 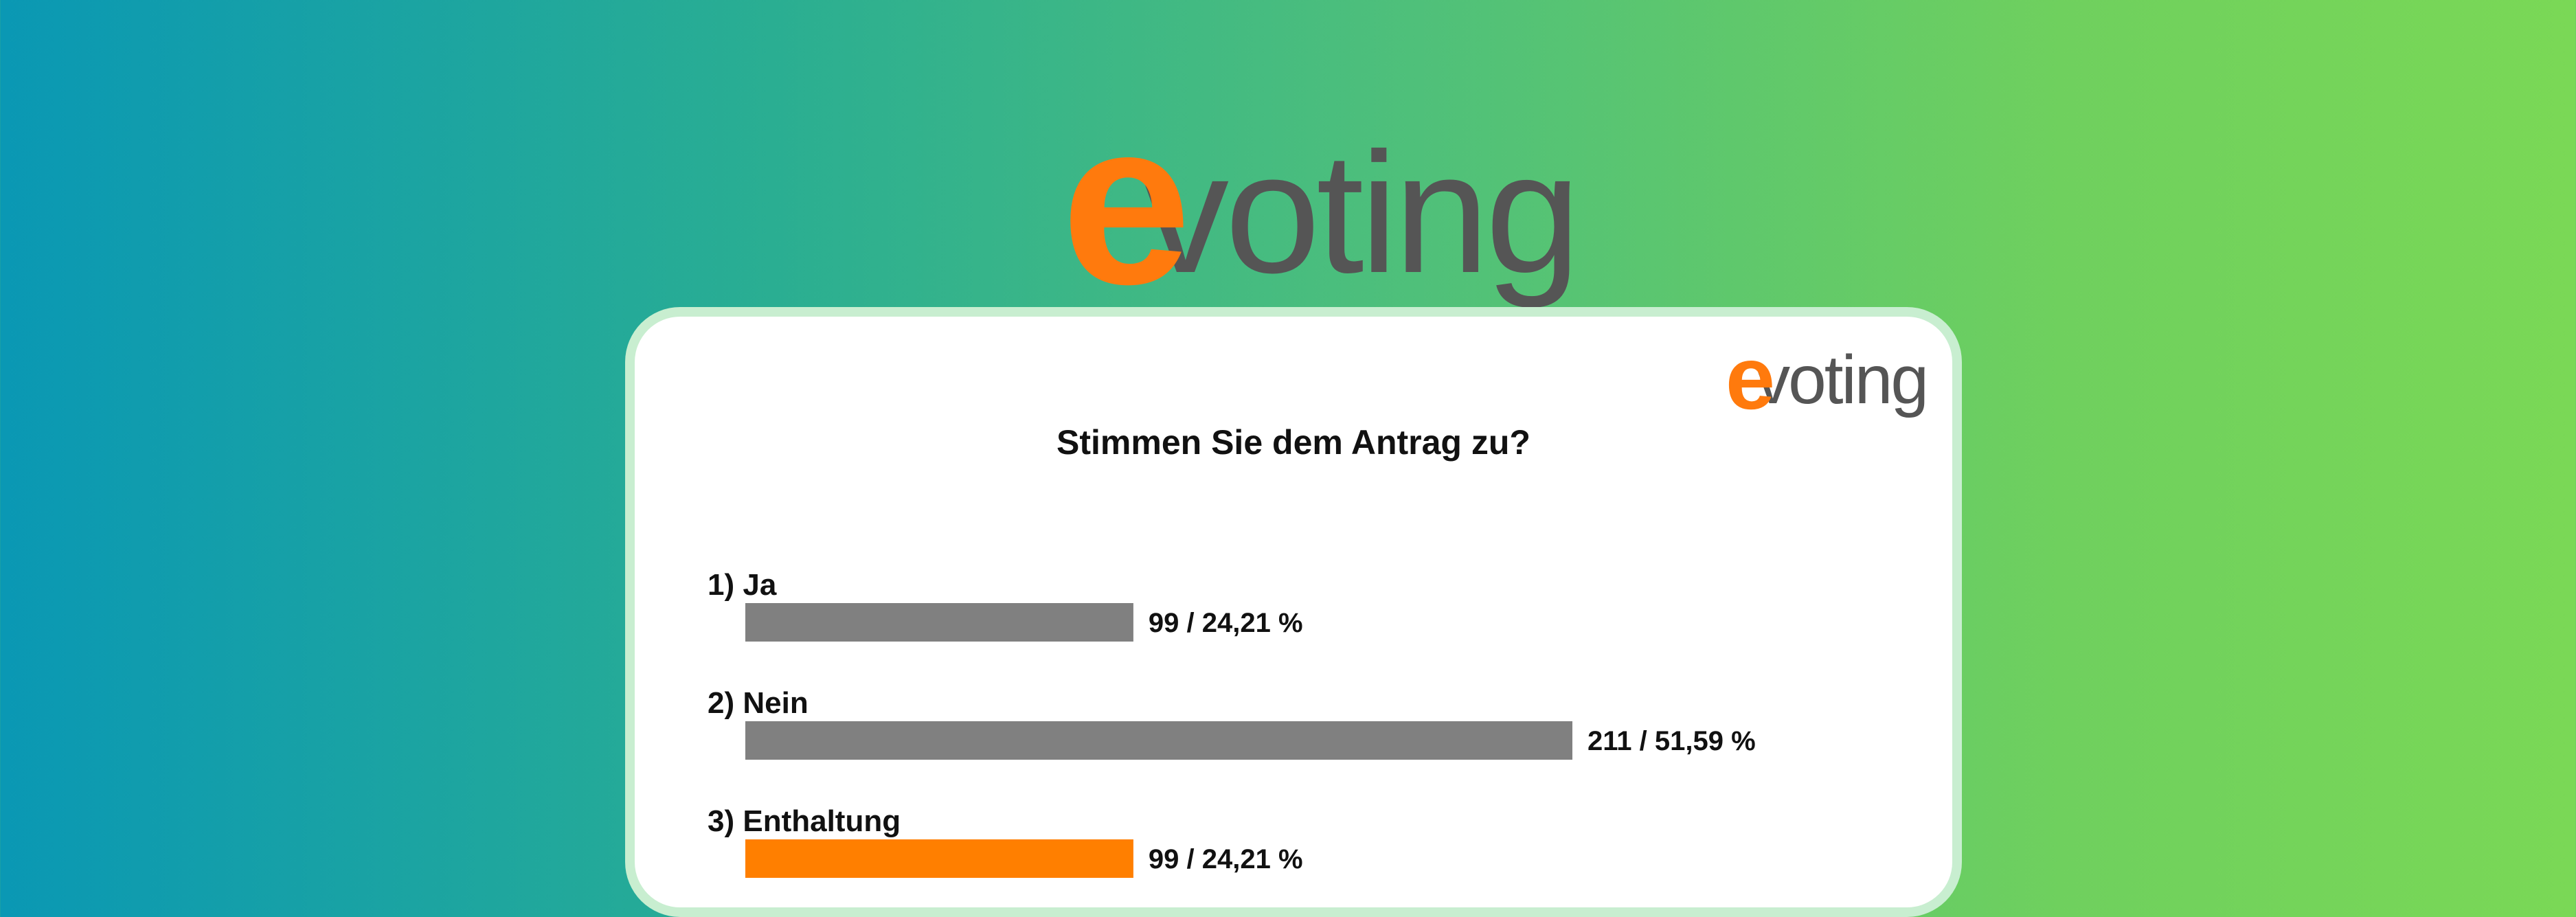 I want to click on option-label: 2) Nein, so click(x=758, y=703).